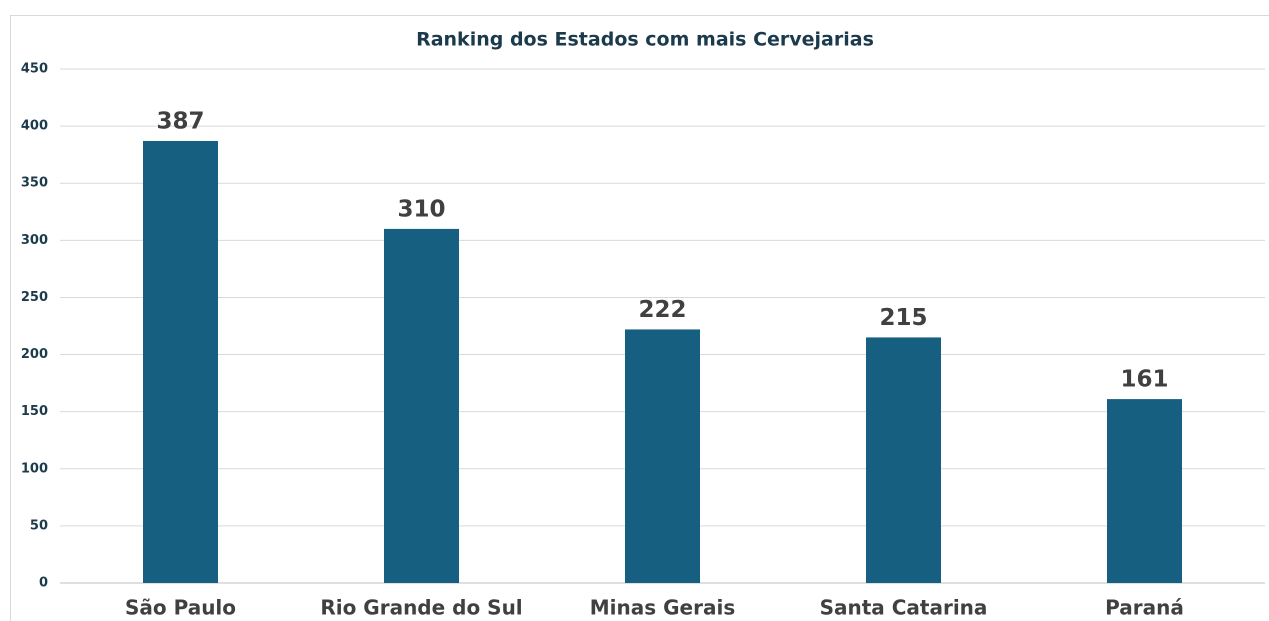 Image resolution: width=1269 pixels, height=621 pixels. Describe the element at coordinates (421, 608) in the screenshot. I see `x-tick-label: Rio Grande do Sul` at that location.